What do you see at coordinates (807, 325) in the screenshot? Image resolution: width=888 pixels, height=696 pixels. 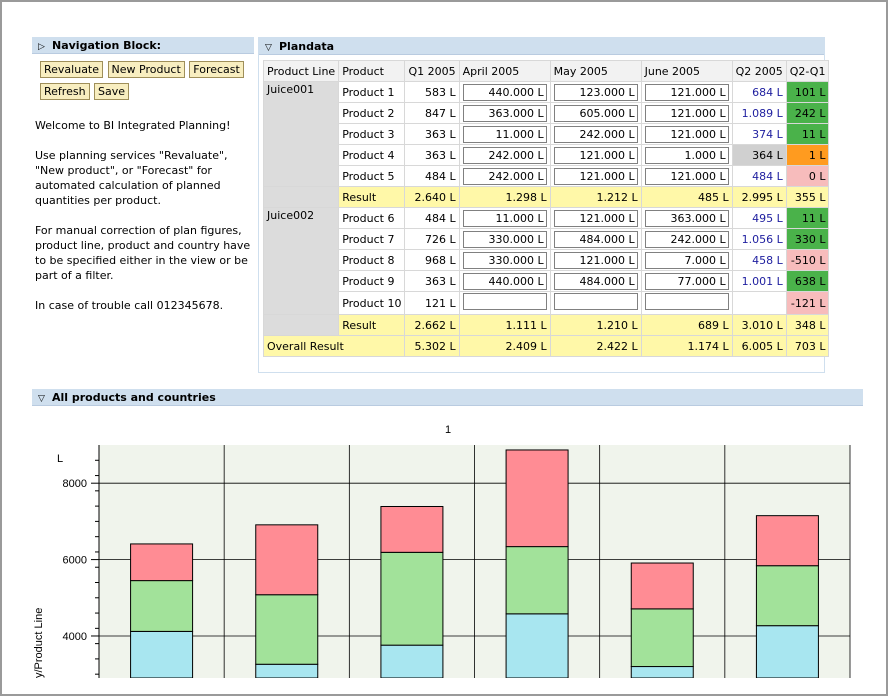 I see `q2-q1-diff-cell: 348 L` at bounding box center [807, 325].